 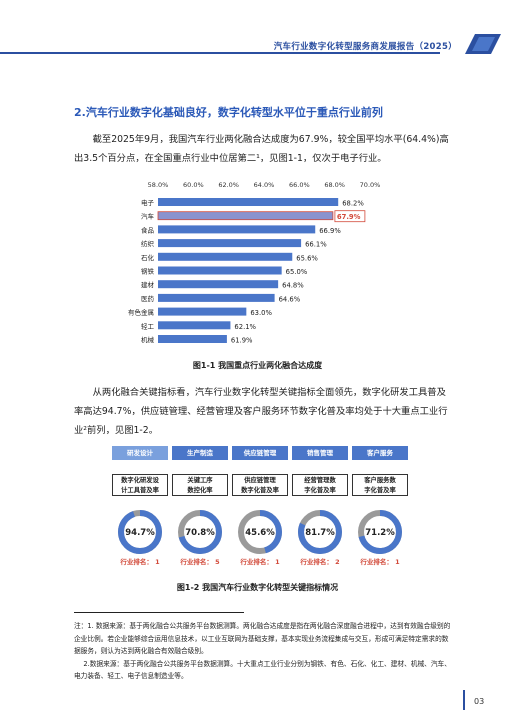 I want to click on category-label: 机械, so click(x=148, y=339).